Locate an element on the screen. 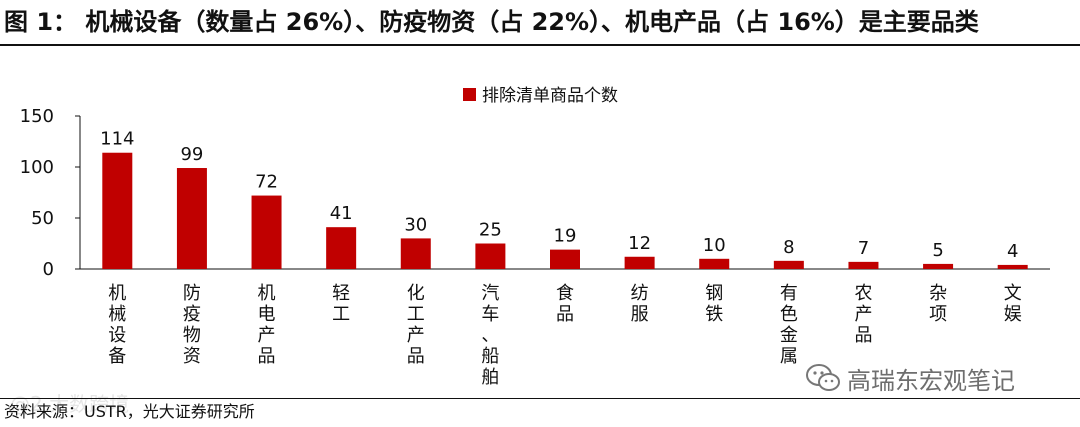 The width and height of the screenshot is (1080, 427). bar-value-label: 10 is located at coordinates (714, 245).